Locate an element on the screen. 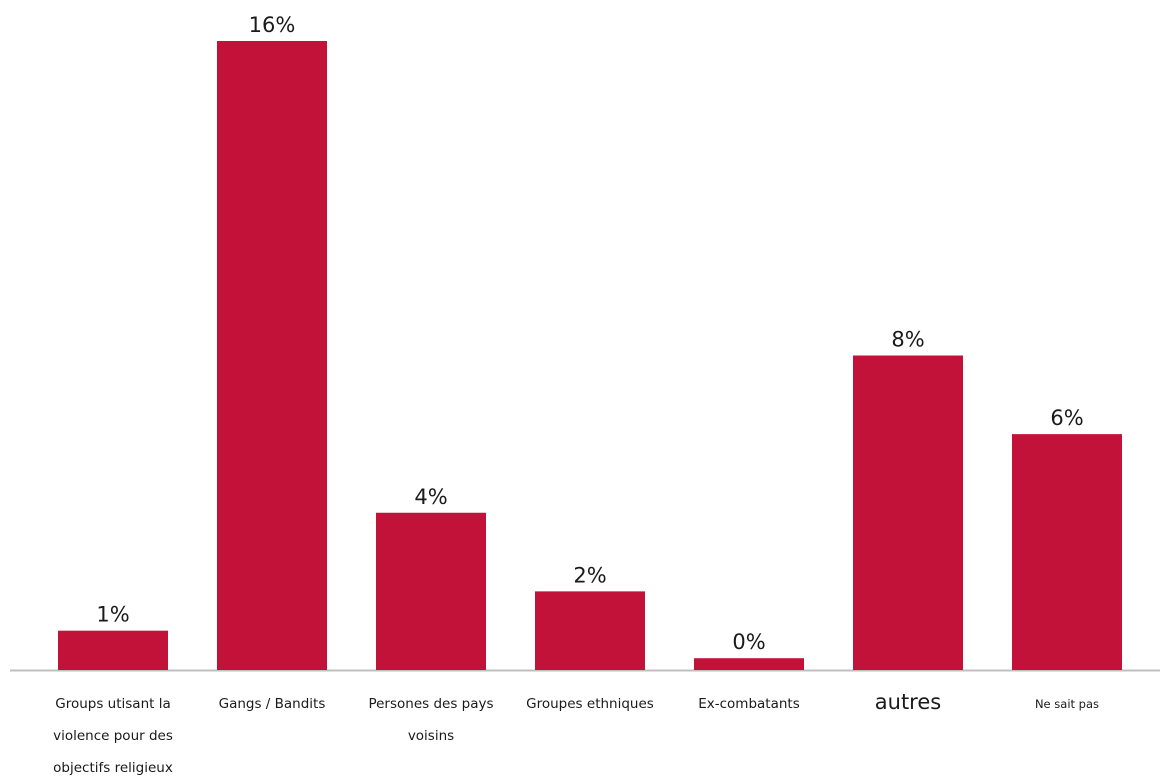  data-label-1: 16% is located at coordinates (272, 25).